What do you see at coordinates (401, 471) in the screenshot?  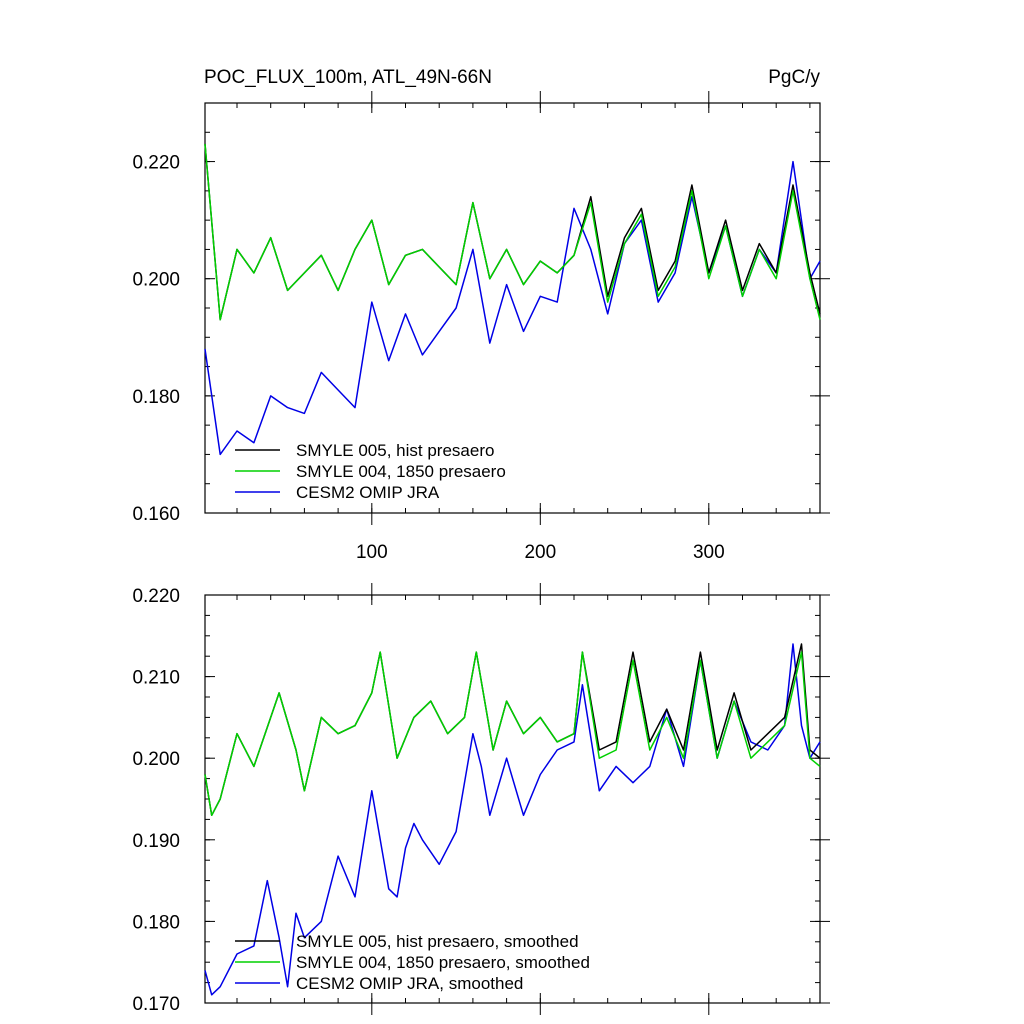 I see `legend-label: SMYLE 004, 1850 presaero` at bounding box center [401, 471].